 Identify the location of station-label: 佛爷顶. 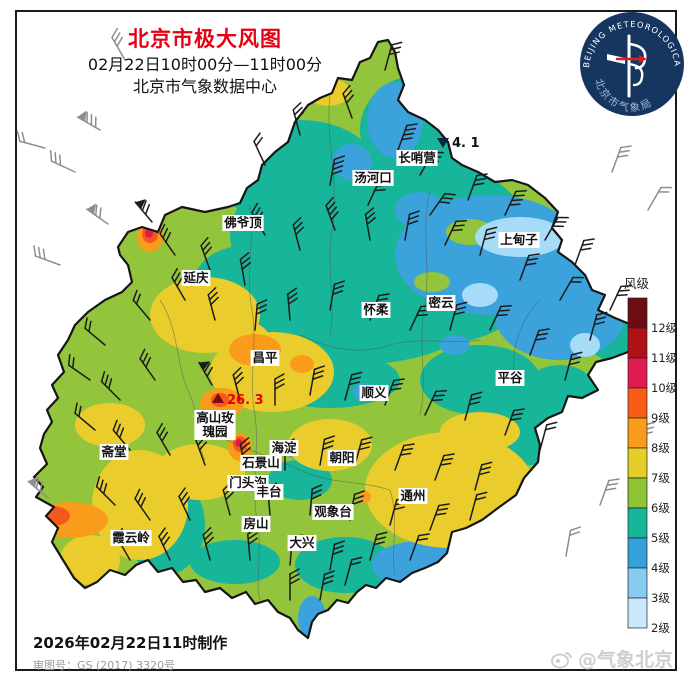
(242, 222).